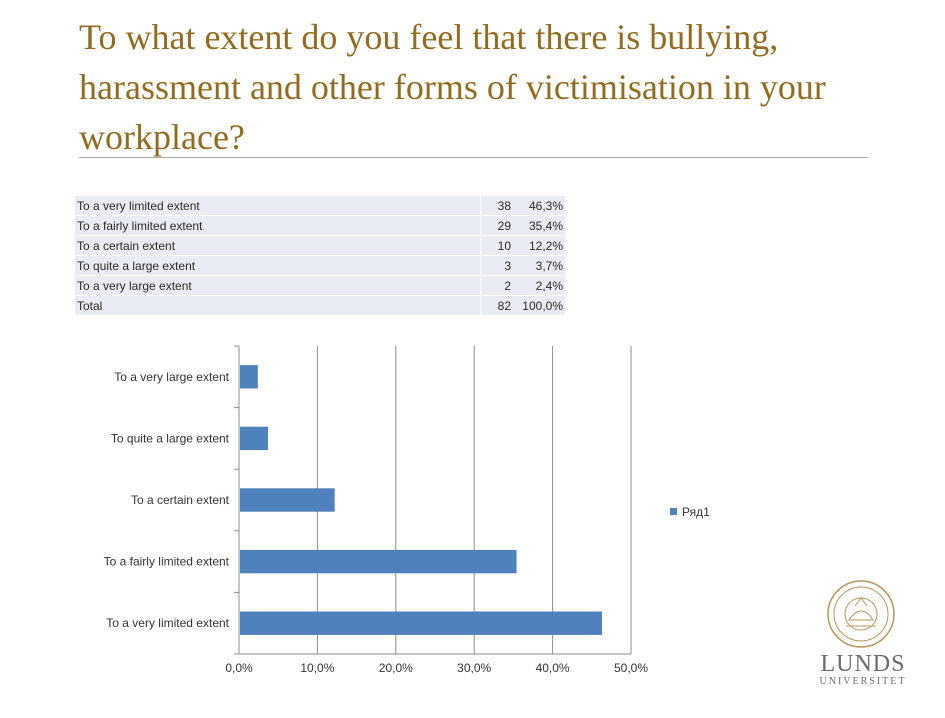  I want to click on logo-subtitle: UNIVERSITET, so click(863, 681).